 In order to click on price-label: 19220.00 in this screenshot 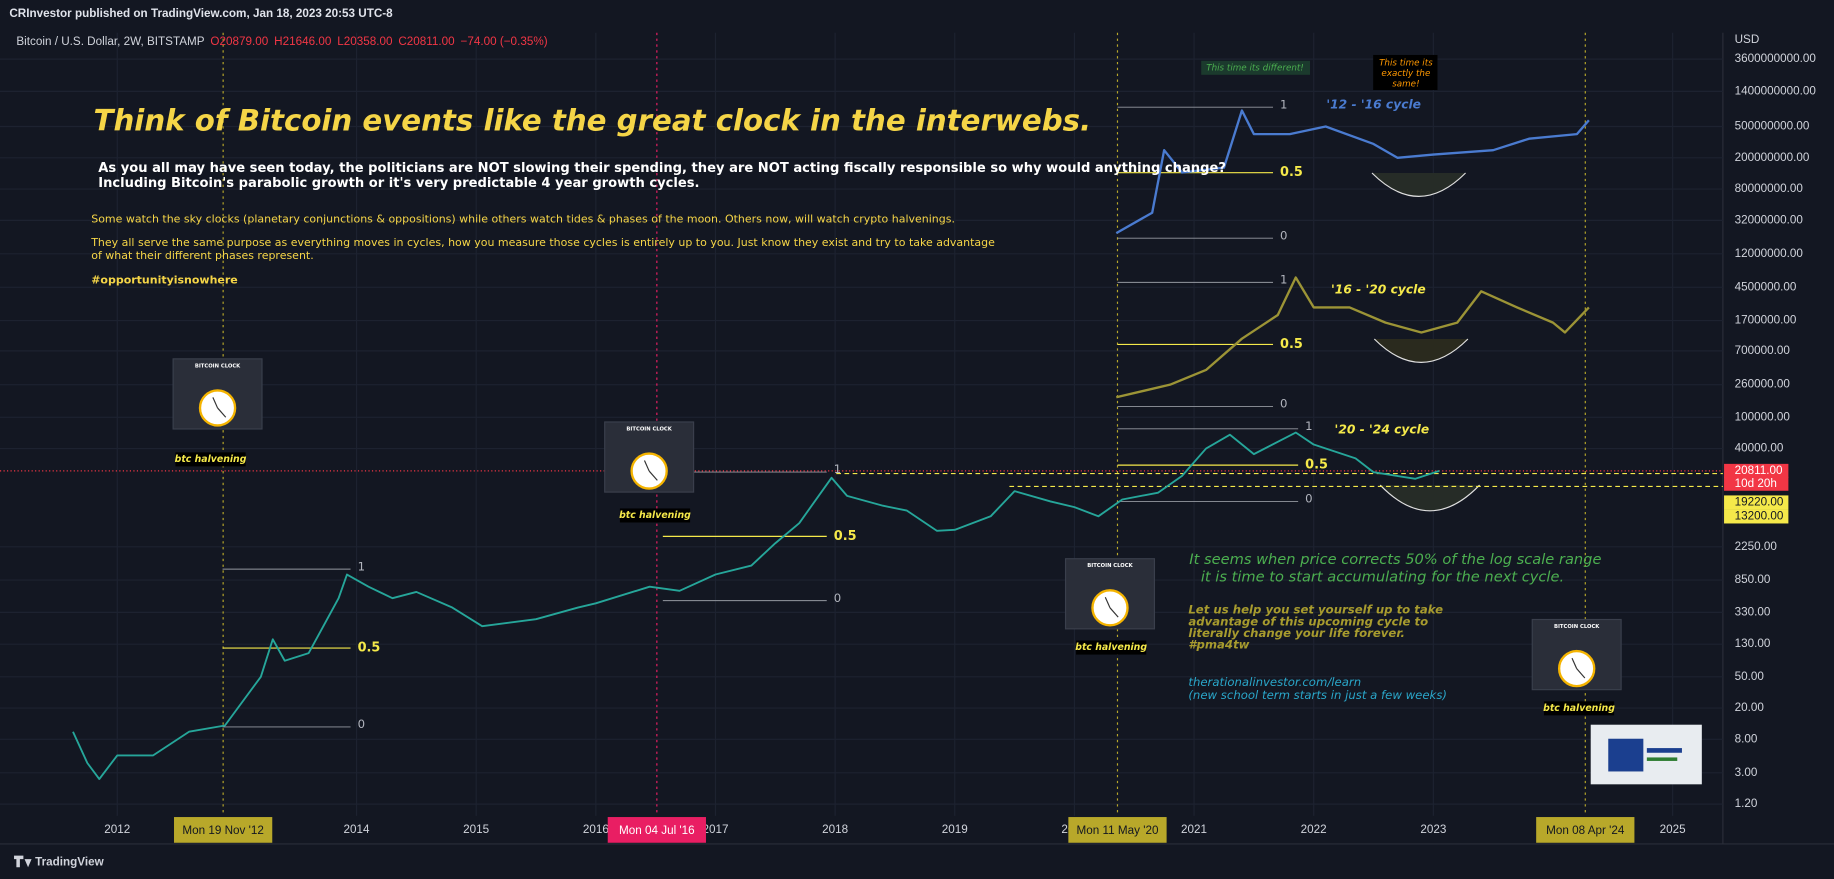, I will do `click(1759, 502)`.